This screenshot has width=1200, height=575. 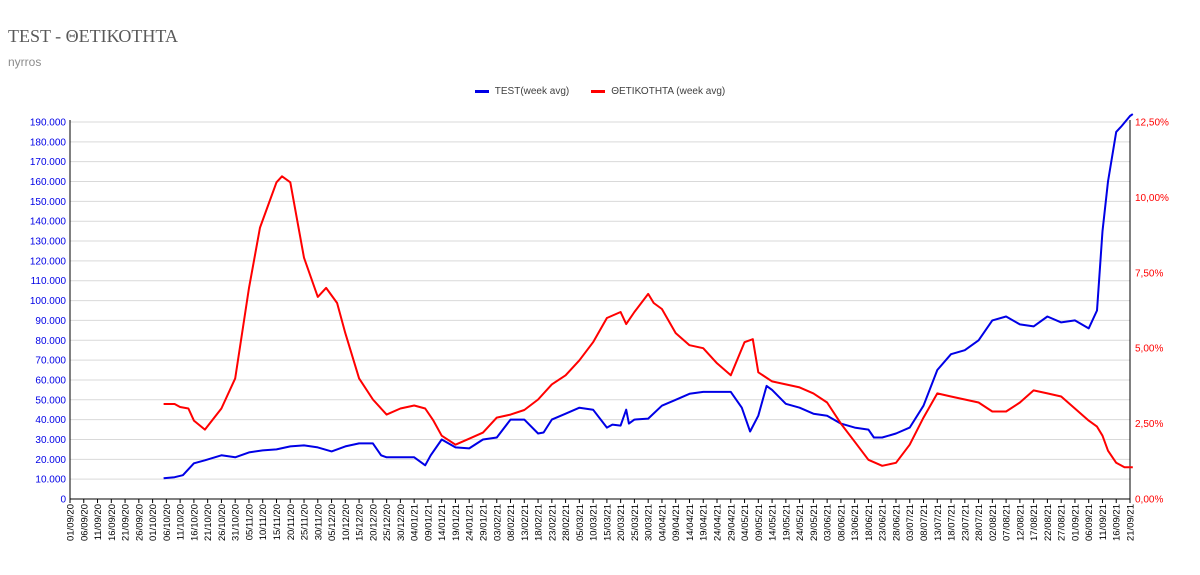 What do you see at coordinates (497, 522) in the screenshot?
I see `x-tick-label: 03/02/21` at bounding box center [497, 522].